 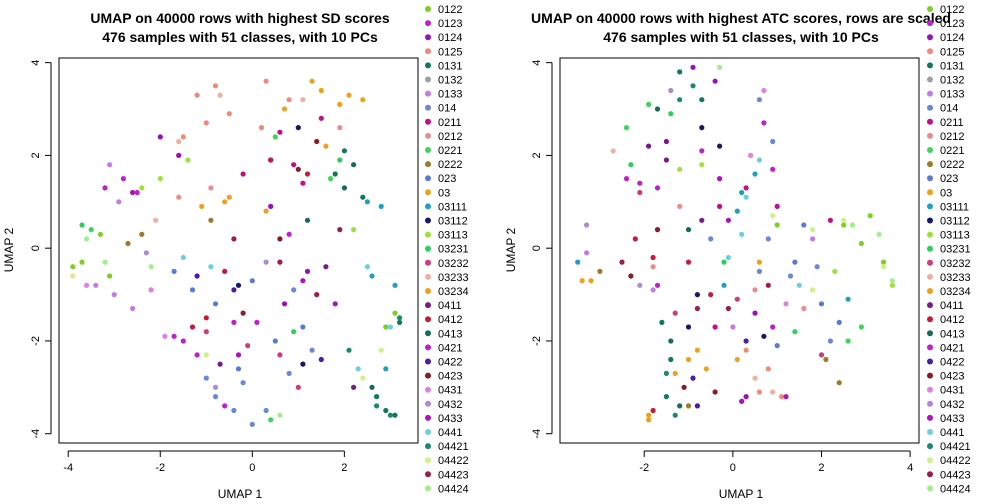 I want to click on right-legend-label-0124: 0124, so click(x=952, y=38).